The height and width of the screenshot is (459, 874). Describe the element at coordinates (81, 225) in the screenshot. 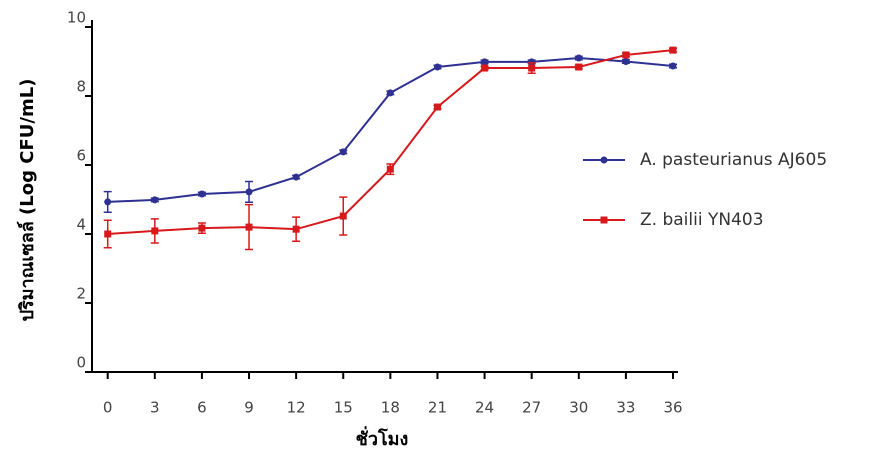

I see `y-tick-label: 4` at that location.